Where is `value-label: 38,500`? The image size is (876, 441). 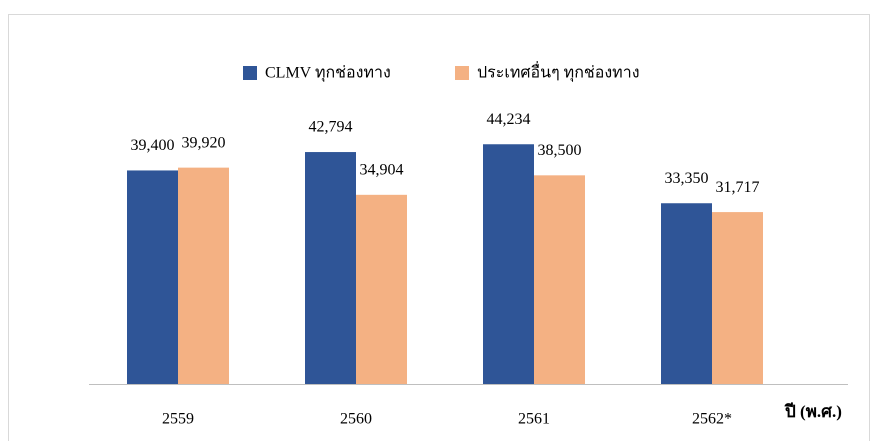 value-label: 38,500 is located at coordinates (560, 150).